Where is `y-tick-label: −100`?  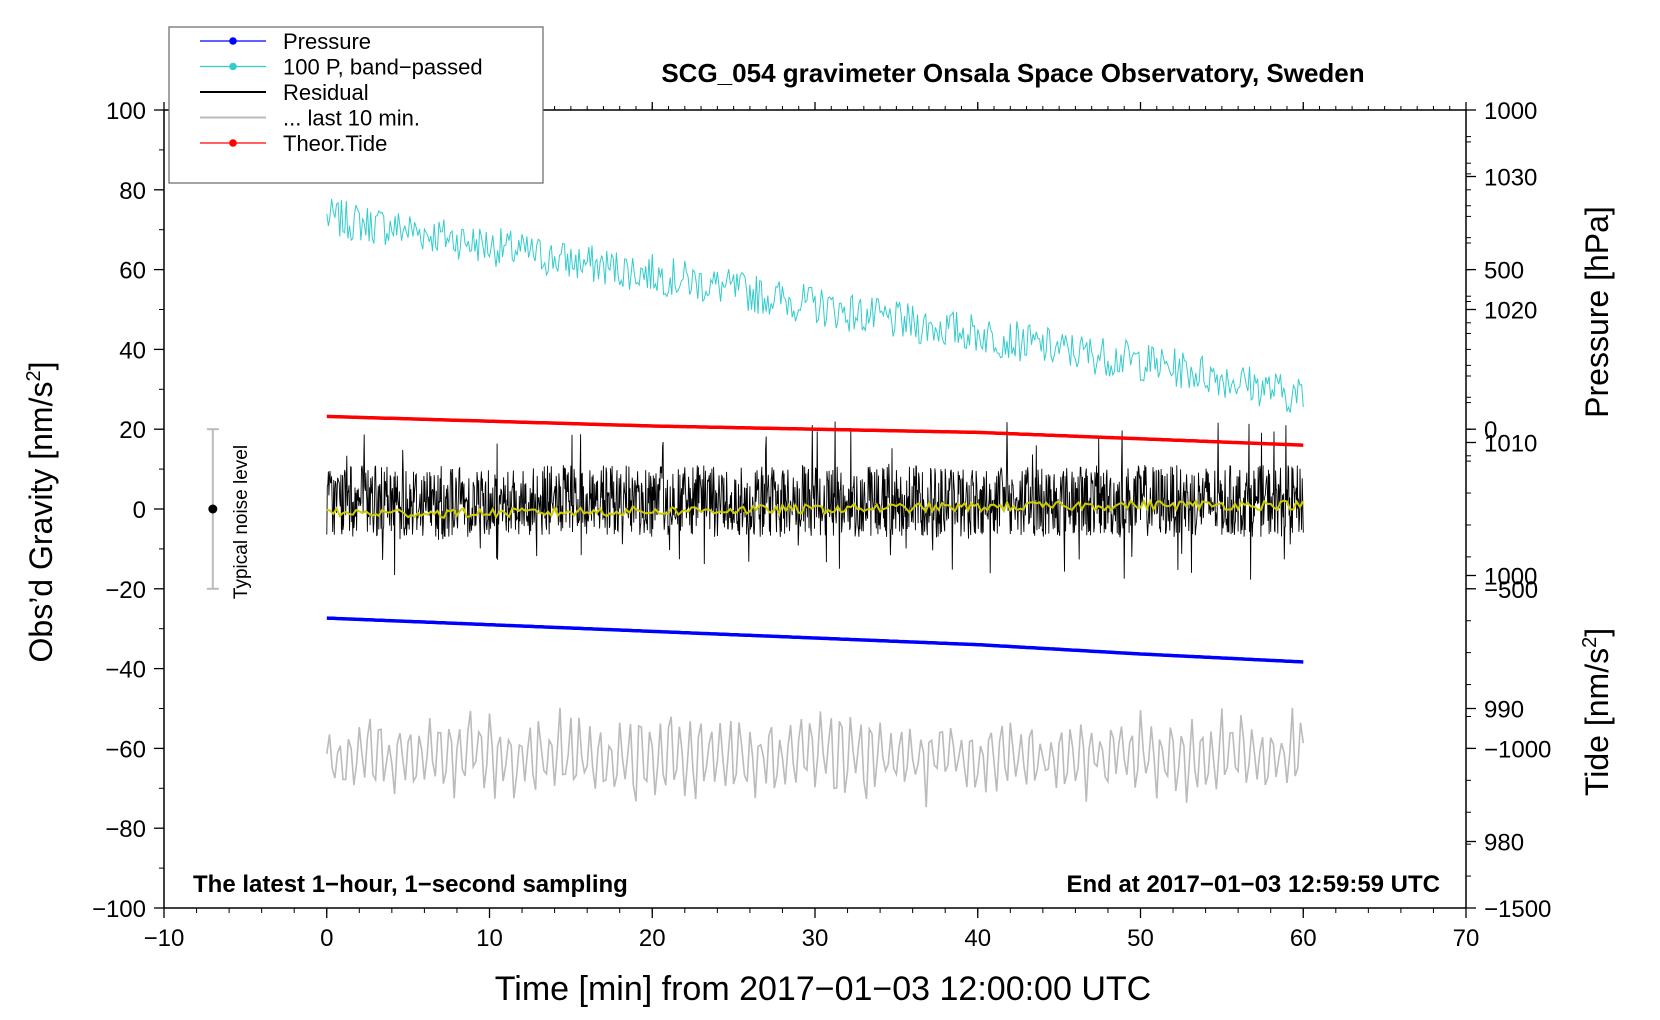
y-tick-label: −100 is located at coordinates (119, 909).